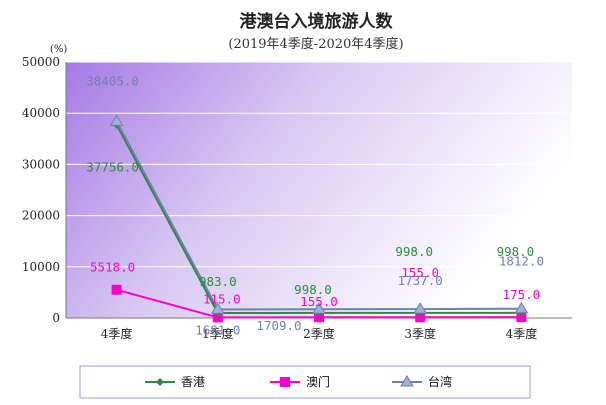 This screenshot has width=606, height=405. Describe the element at coordinates (58, 49) in the screenshot. I see `y-axis-unit: (%)` at that location.